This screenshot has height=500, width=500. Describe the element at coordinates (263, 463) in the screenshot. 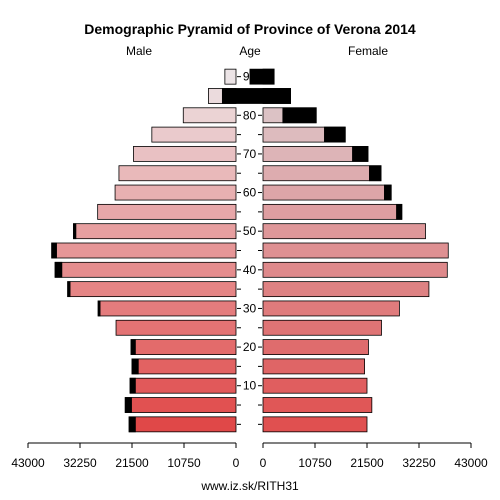

I see `female-x-tick-label: 0` at that location.